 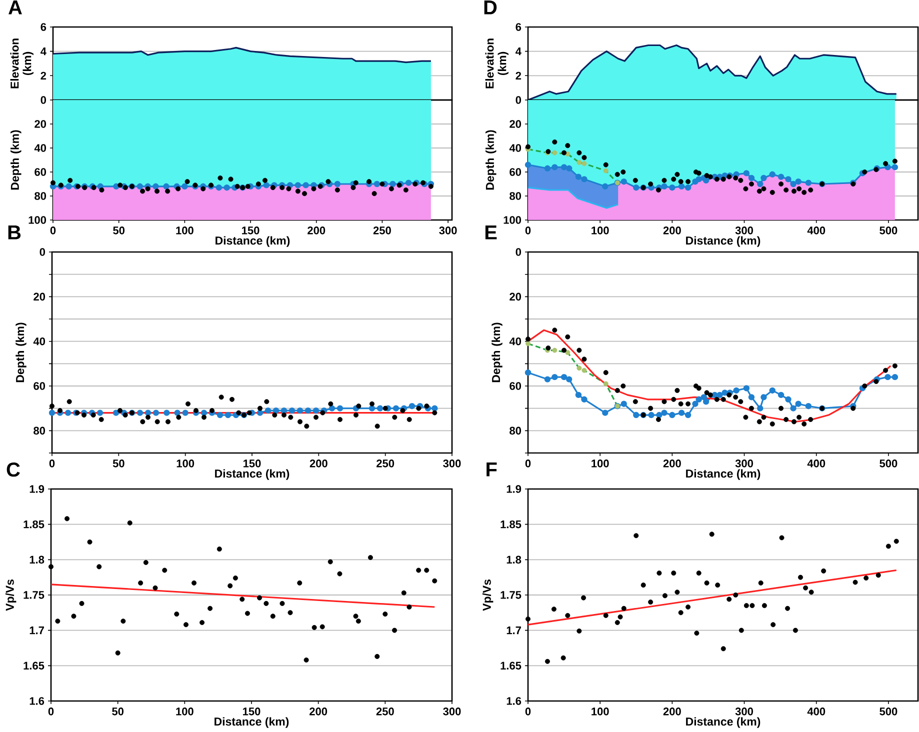 I want to click on chart-title: C, so click(x=13, y=469).